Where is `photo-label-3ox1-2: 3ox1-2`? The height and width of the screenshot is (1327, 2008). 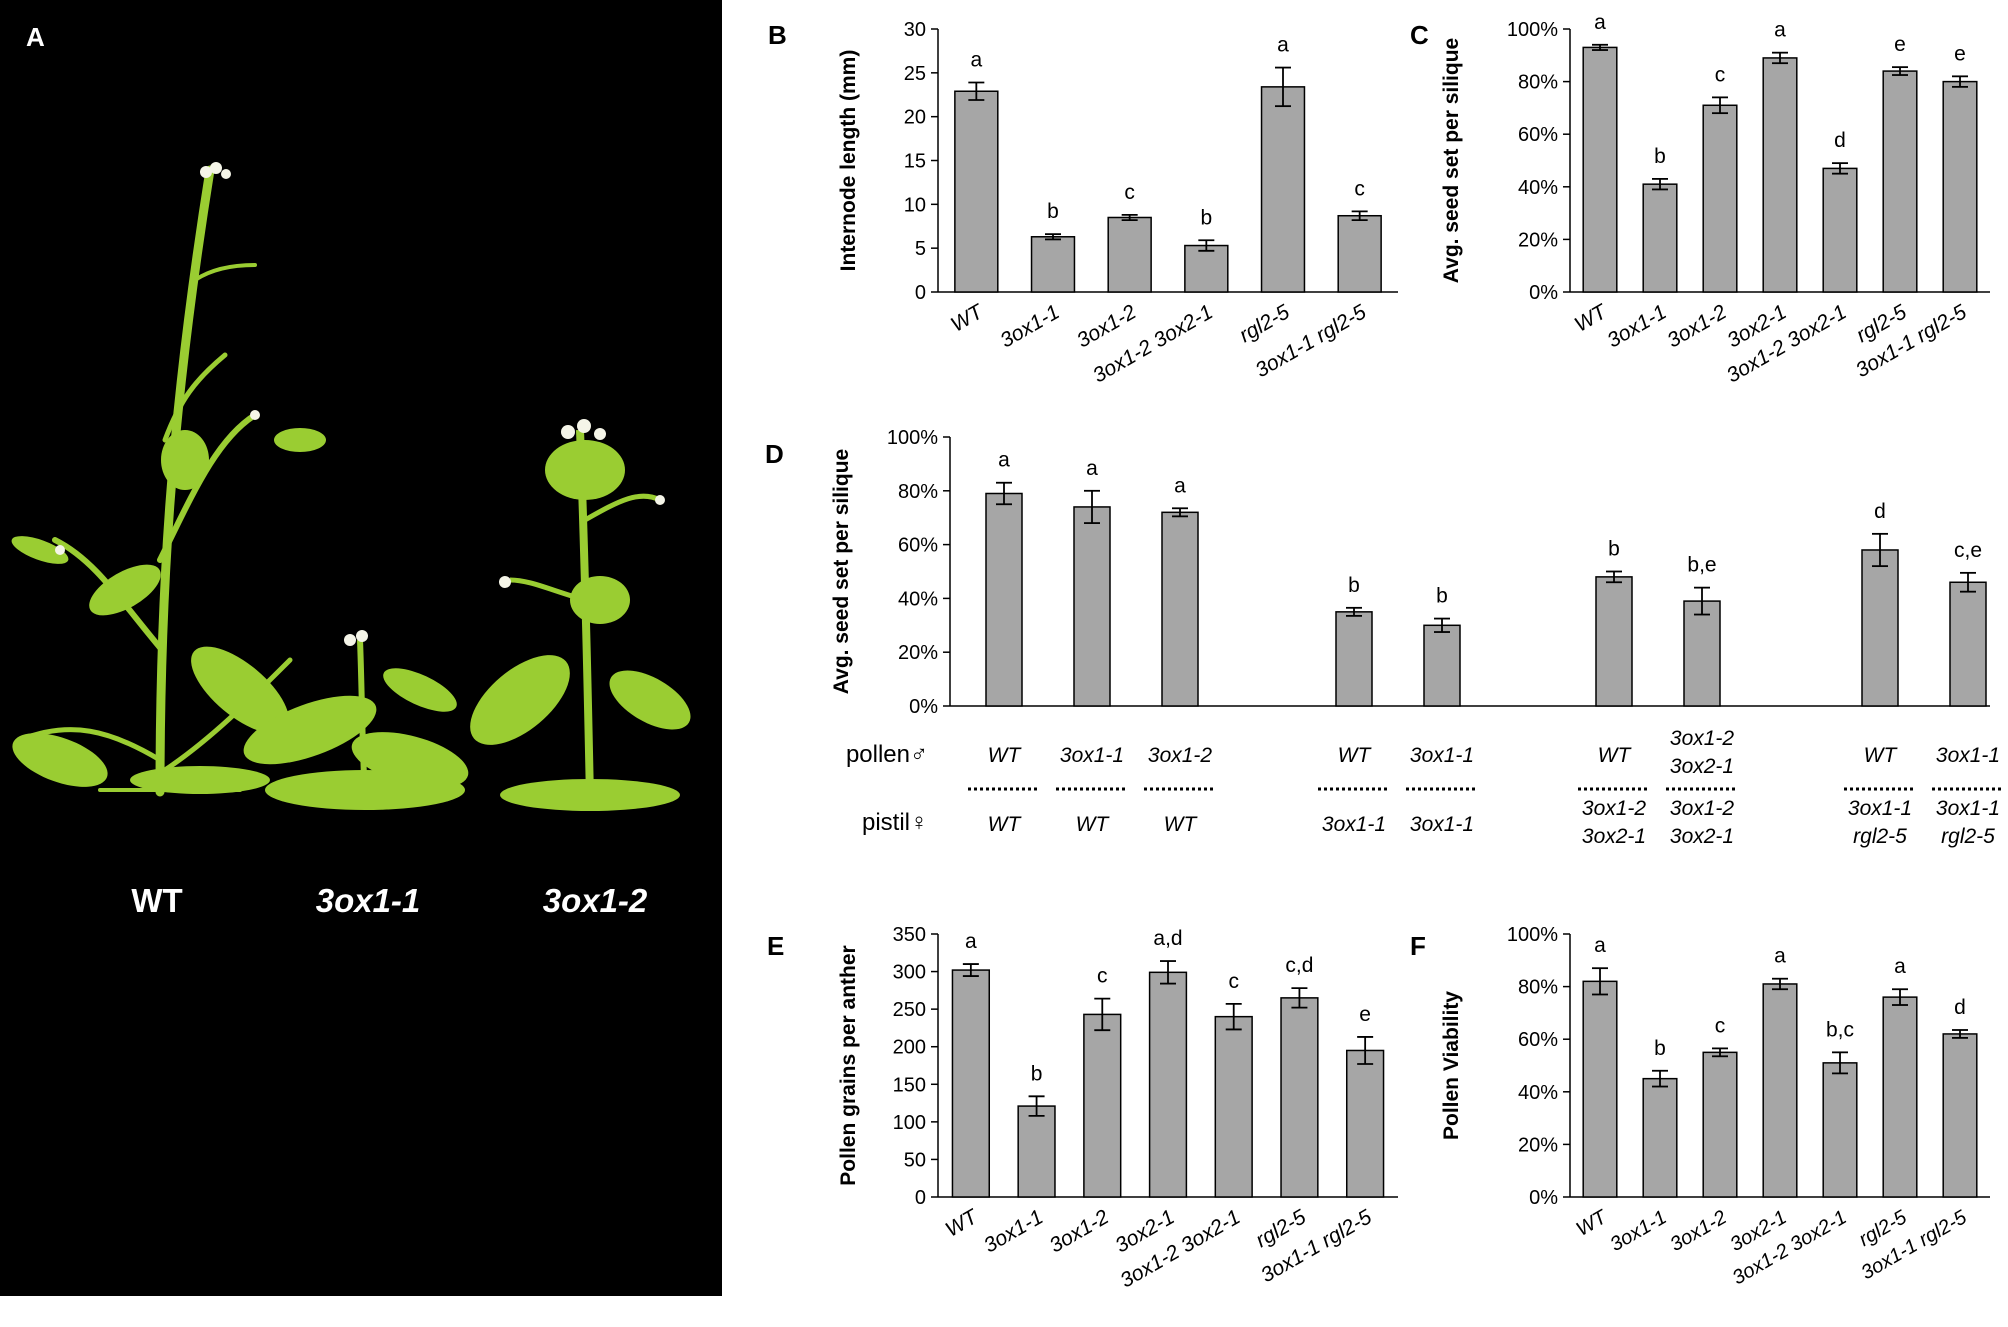 photo-label-3ox1-2: 3ox1-2 is located at coordinates (595, 900).